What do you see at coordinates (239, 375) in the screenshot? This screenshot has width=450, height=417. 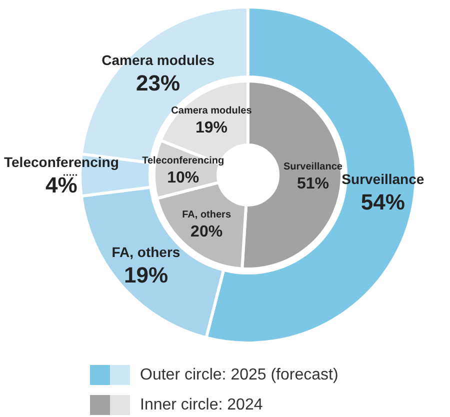 I see `legend-label: Outer circle: 2025 (forecast)` at bounding box center [239, 375].